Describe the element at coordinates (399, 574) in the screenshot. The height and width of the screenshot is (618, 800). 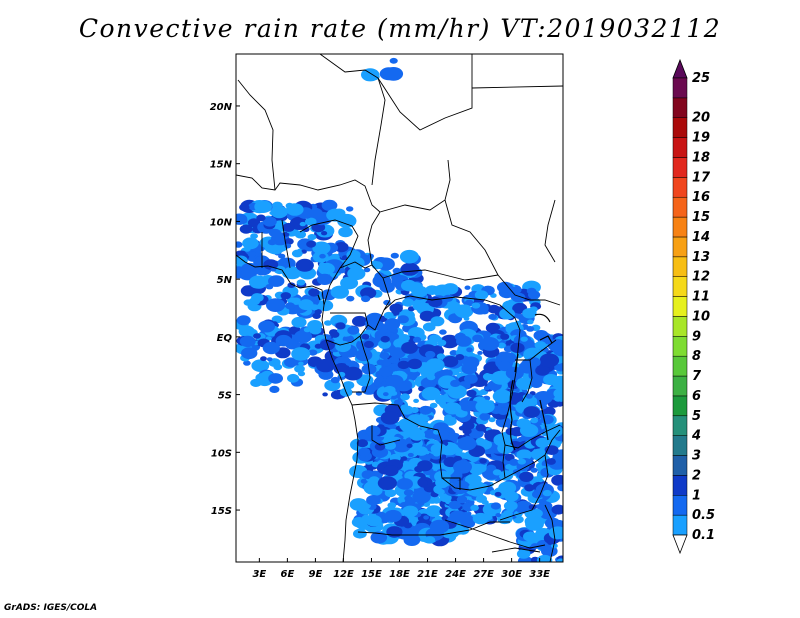
I see `x-tick-label: 18E` at that location.